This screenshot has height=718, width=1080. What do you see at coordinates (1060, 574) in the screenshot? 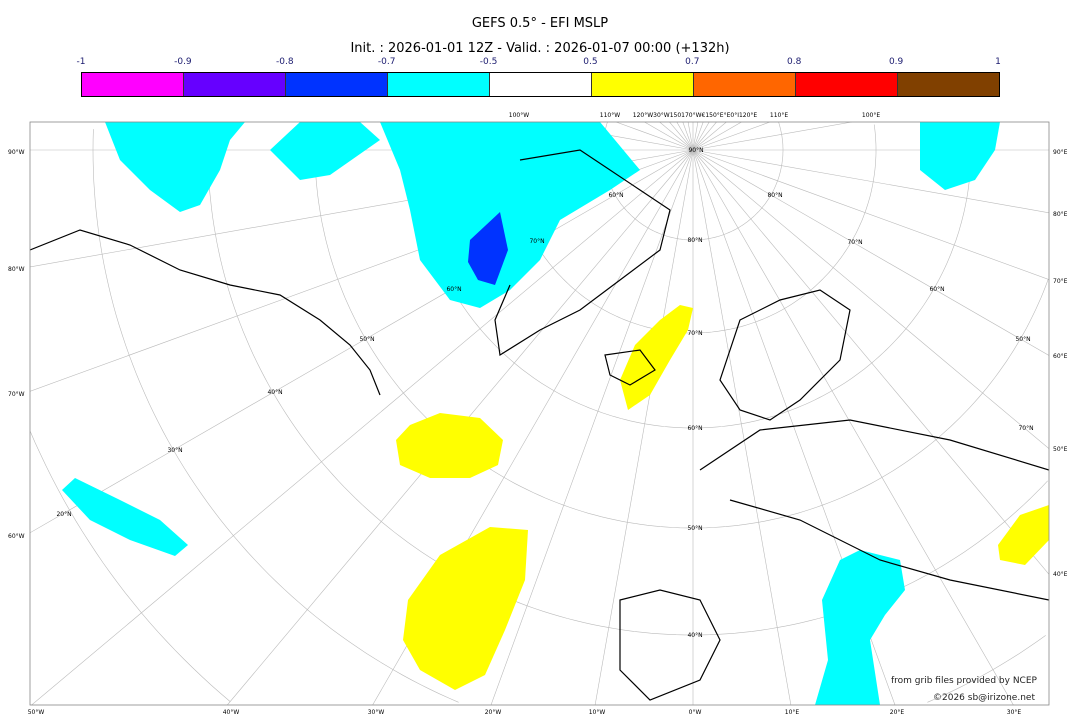
I see `axis-label: 40°E` at bounding box center [1060, 574].